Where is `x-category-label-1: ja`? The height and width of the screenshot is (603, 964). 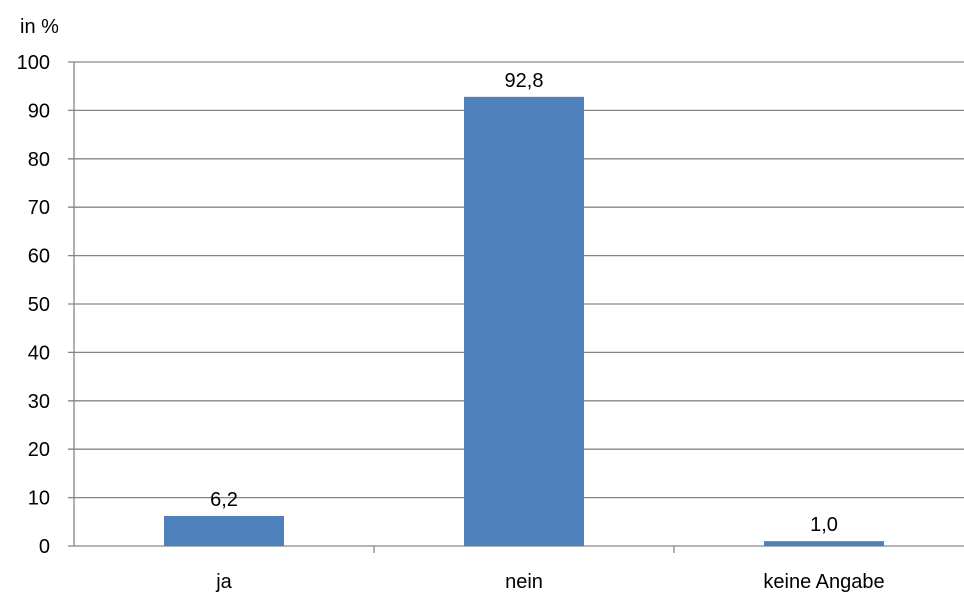
x-category-label-1: ja is located at coordinates (223, 582).